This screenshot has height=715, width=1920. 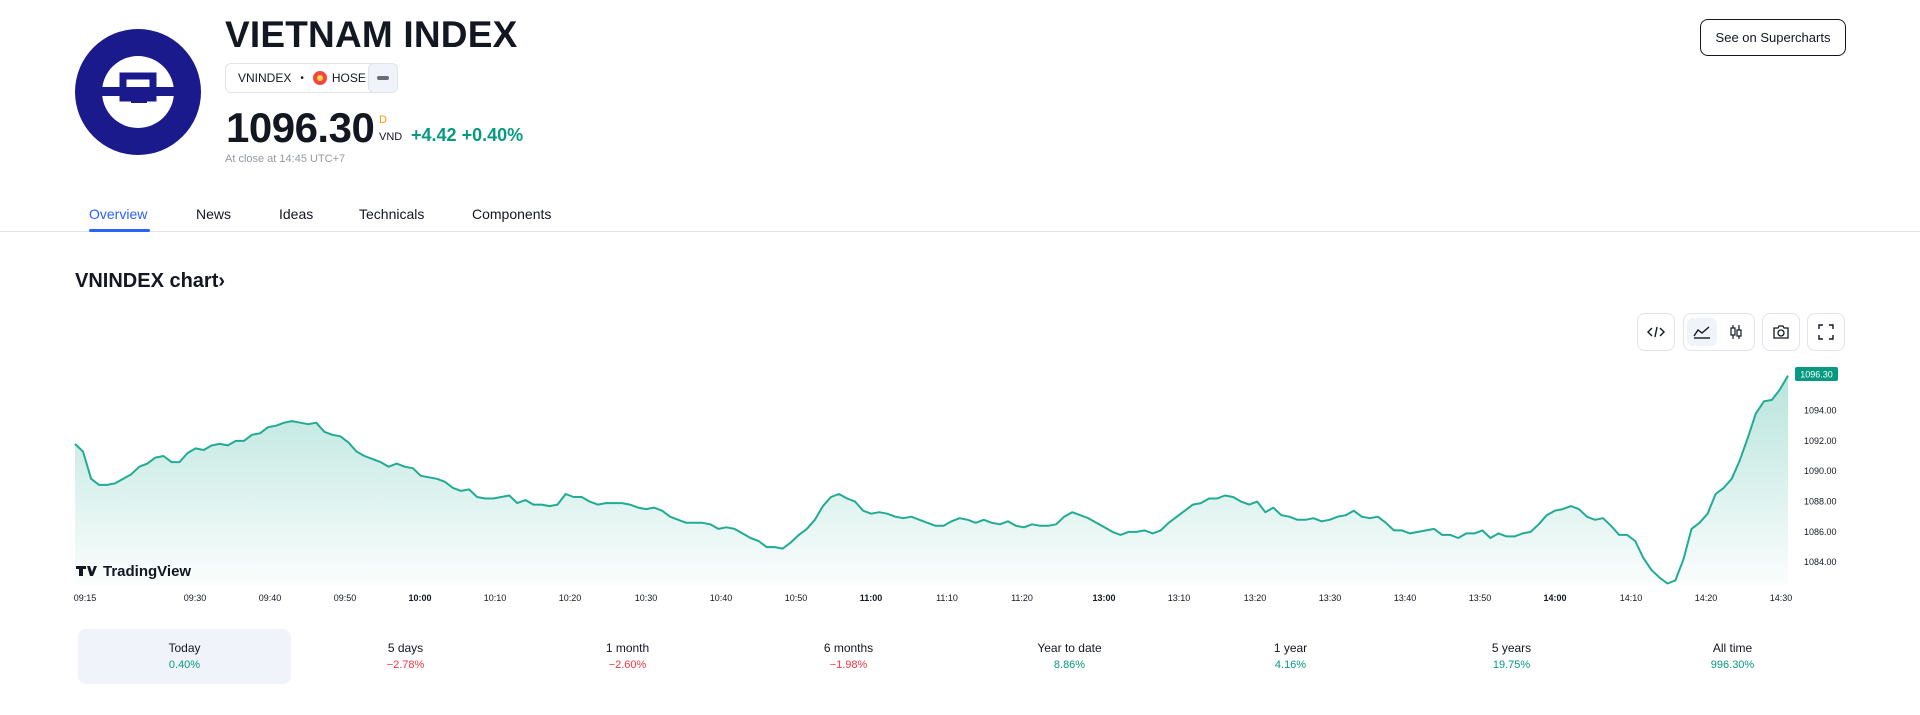 I want to click on period-label: Today, so click(x=184, y=648).